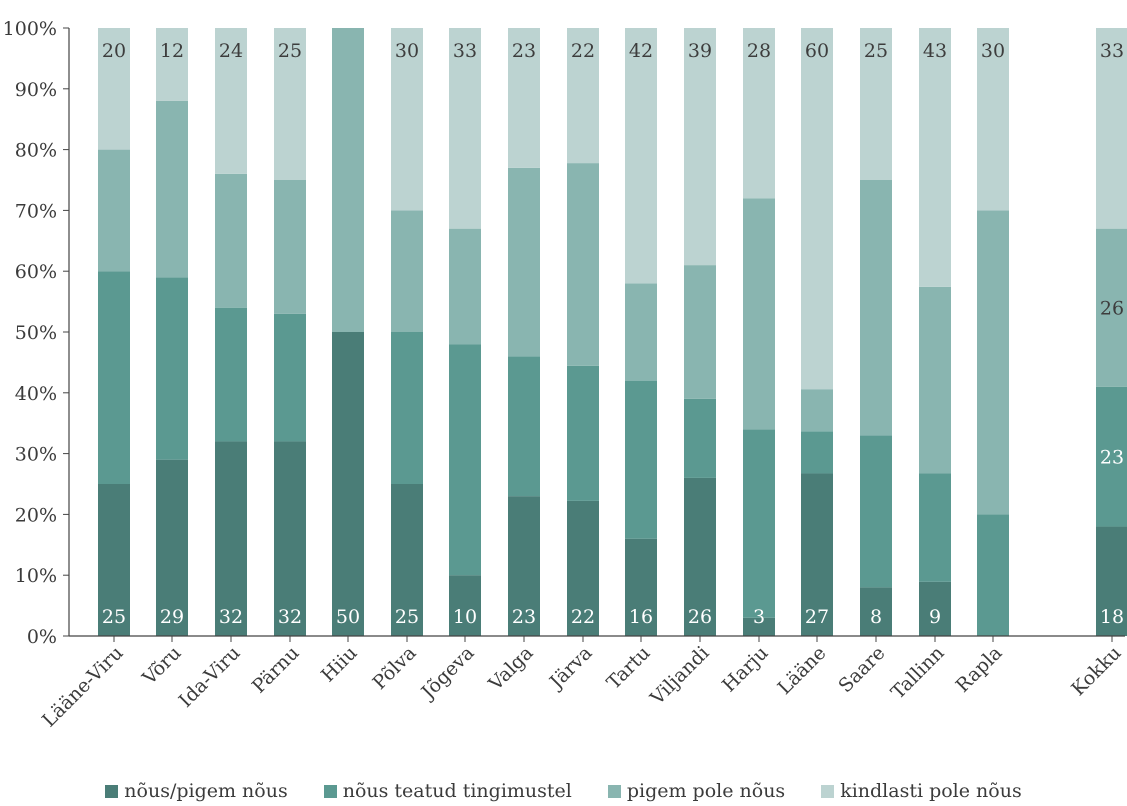 This screenshot has width=1127, height=806. What do you see at coordinates (511, 669) in the screenshot?
I see `x-tick-label: Valga` at bounding box center [511, 669].